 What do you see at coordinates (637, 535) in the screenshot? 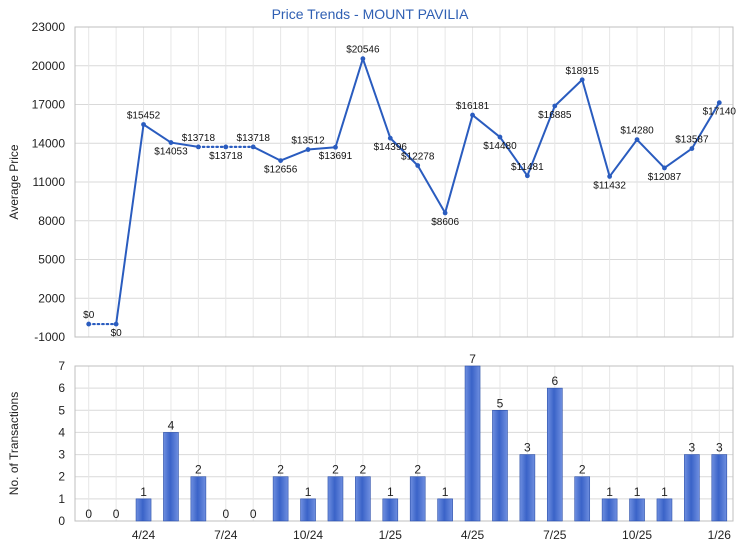
I see `x-tick-label: 10/25` at bounding box center [637, 535].